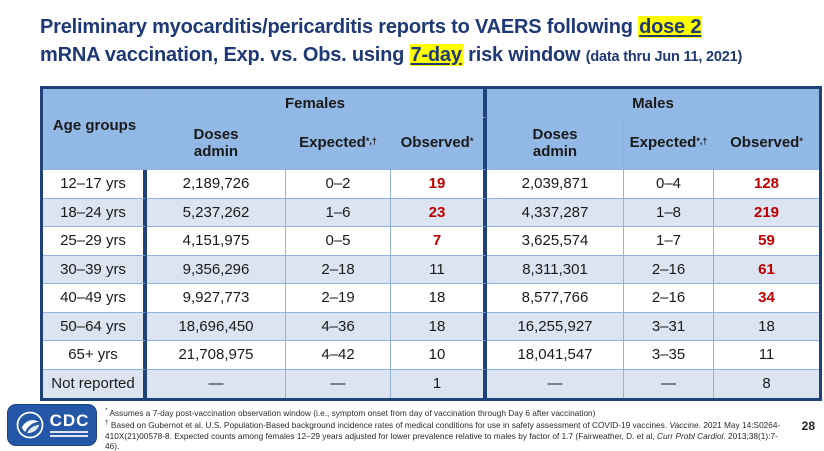 This screenshot has height=451, width=824. I want to click on cell-males-doses: 8,577,766, so click(555, 298).